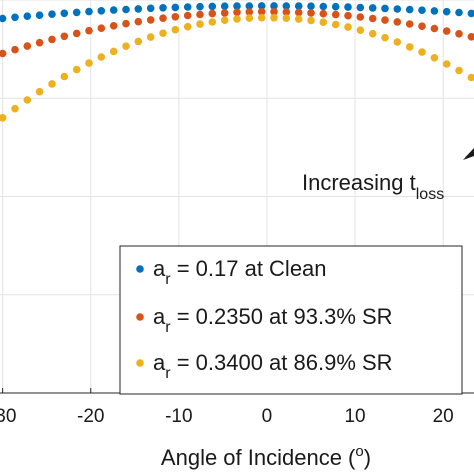 The height and width of the screenshot is (474, 474). I want to click on annotation-subscript: loss, so click(430, 194).